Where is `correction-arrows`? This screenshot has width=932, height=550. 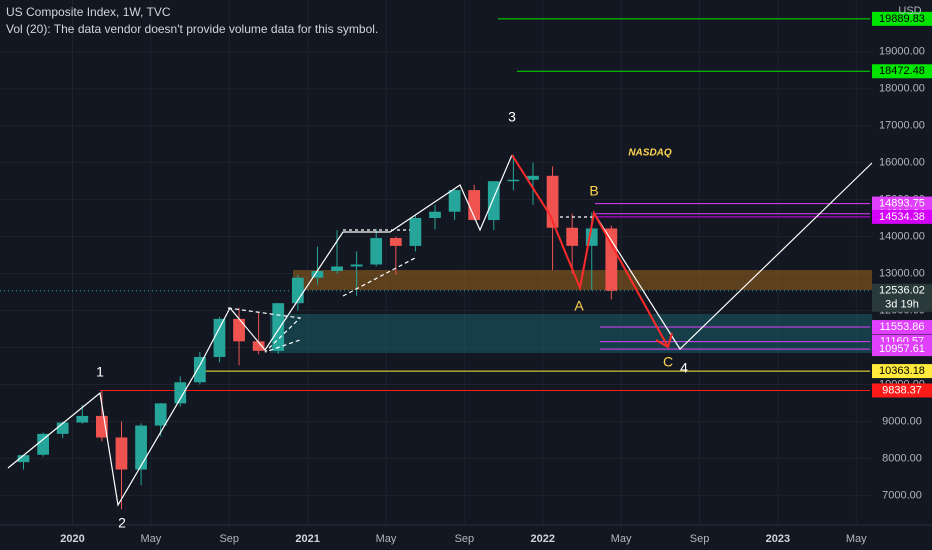 correction-arrows is located at coordinates (592, 251).